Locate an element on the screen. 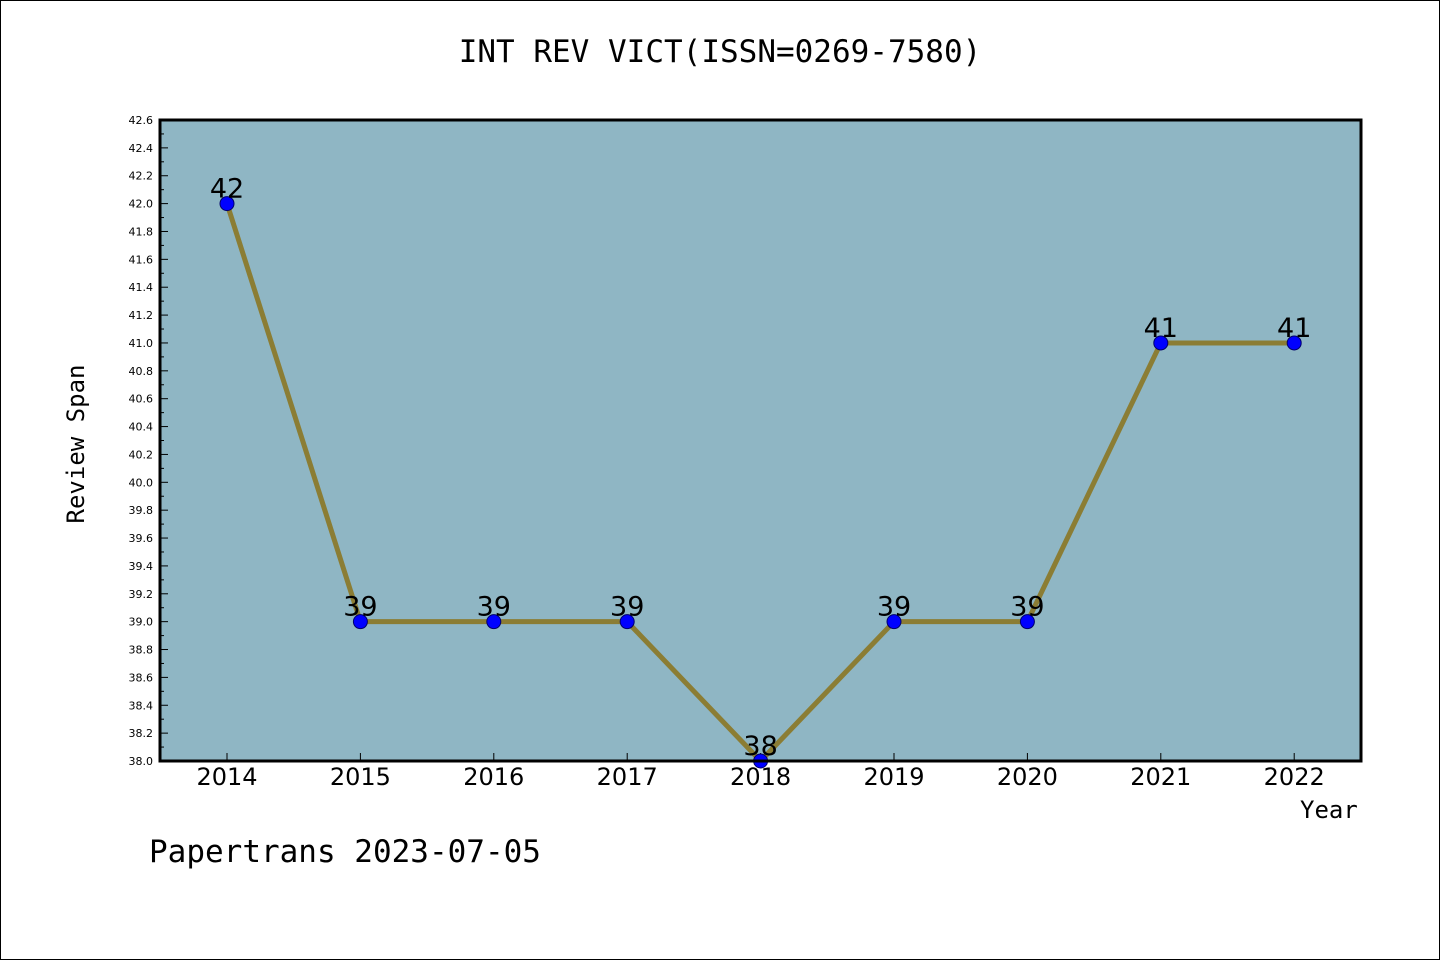 This screenshot has width=1440, height=960. x-tick-label: 2015 is located at coordinates (360, 777).